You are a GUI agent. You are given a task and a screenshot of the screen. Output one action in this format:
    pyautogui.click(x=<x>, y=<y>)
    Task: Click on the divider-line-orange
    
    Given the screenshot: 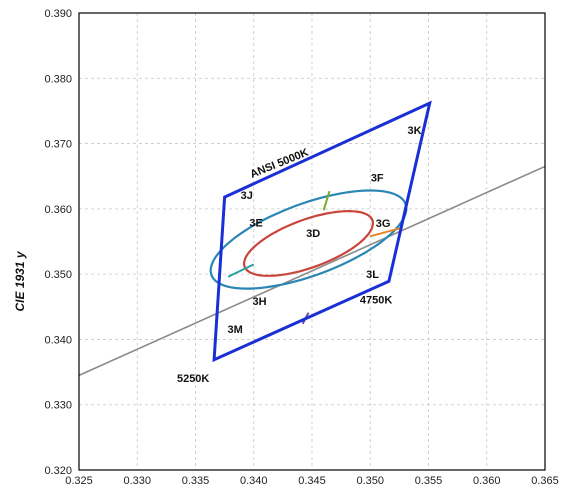 What is the action you would take?
    pyautogui.click(x=385, y=232)
    